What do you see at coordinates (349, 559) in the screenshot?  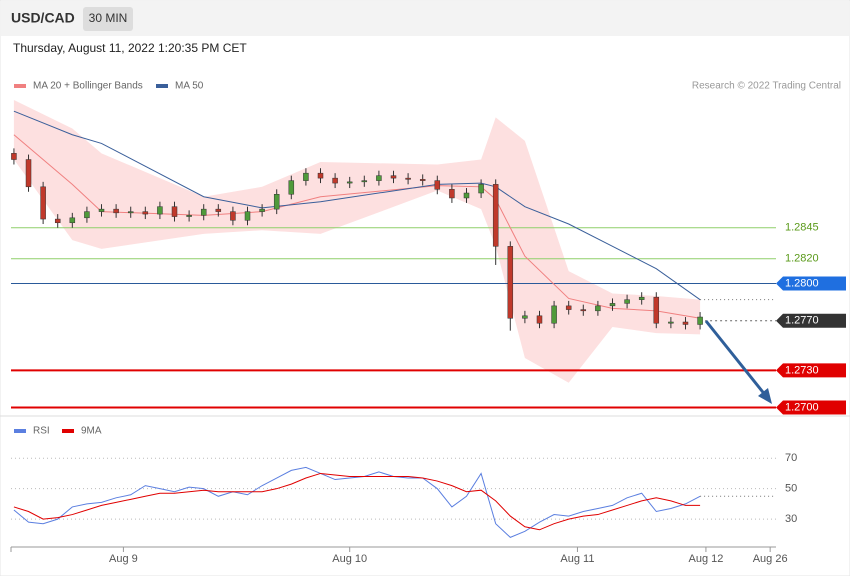 I see `x-tick-label: Aug 10` at bounding box center [349, 559].